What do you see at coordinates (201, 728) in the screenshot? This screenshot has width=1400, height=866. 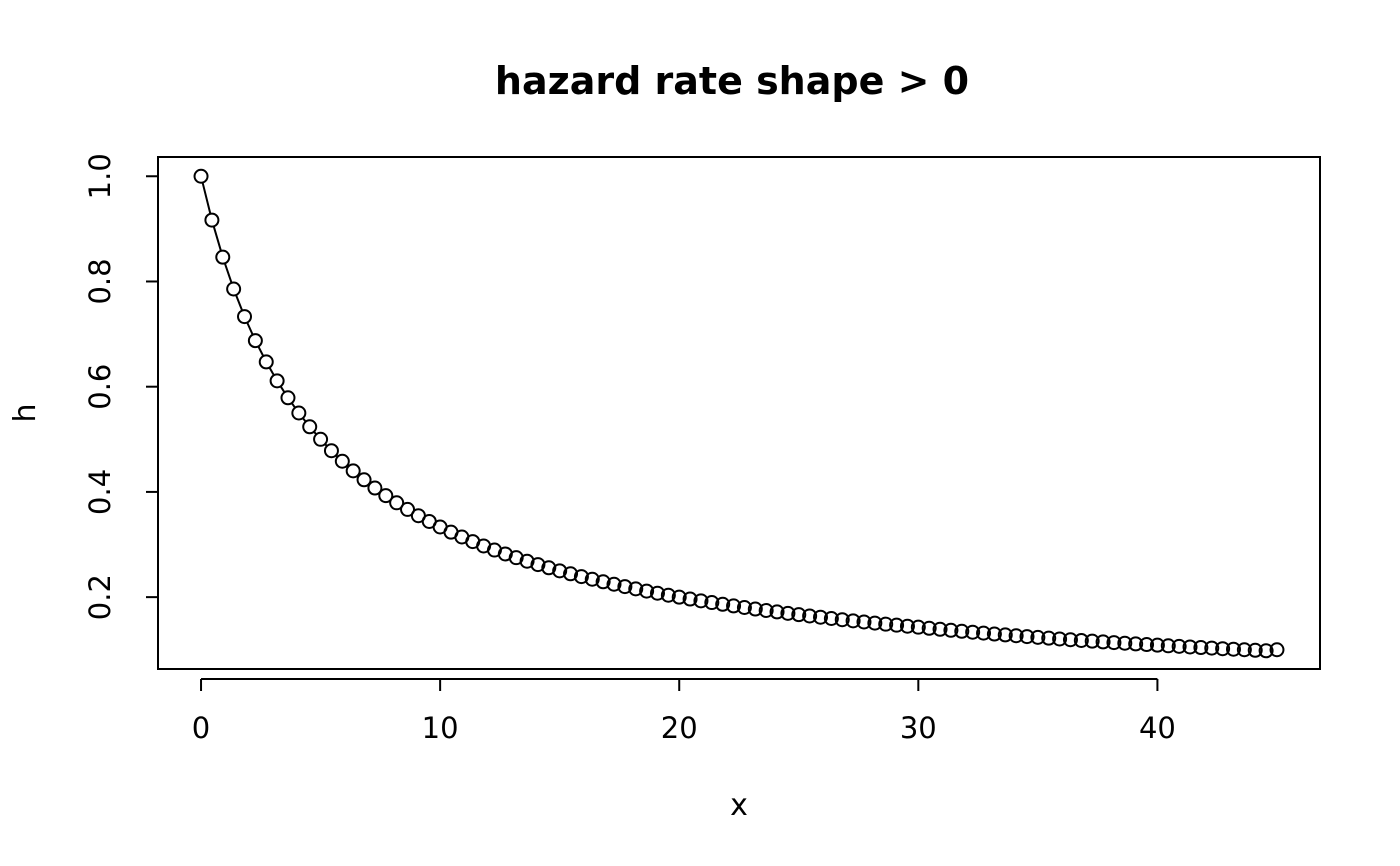 I see `x-tick-label: 0` at bounding box center [201, 728].